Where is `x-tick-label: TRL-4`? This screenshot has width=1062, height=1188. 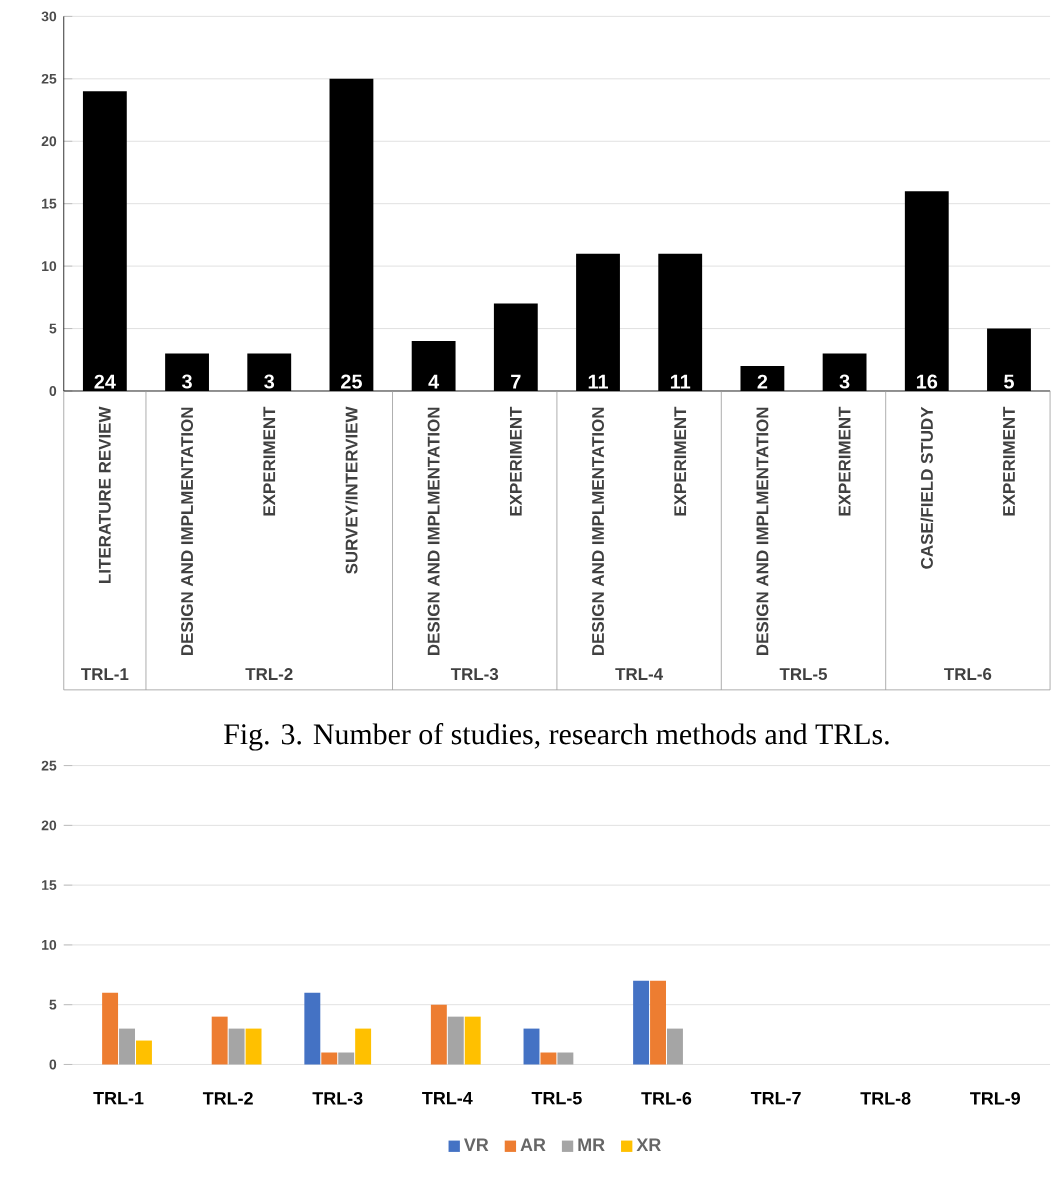 x-tick-label: TRL-4 is located at coordinates (447, 1098).